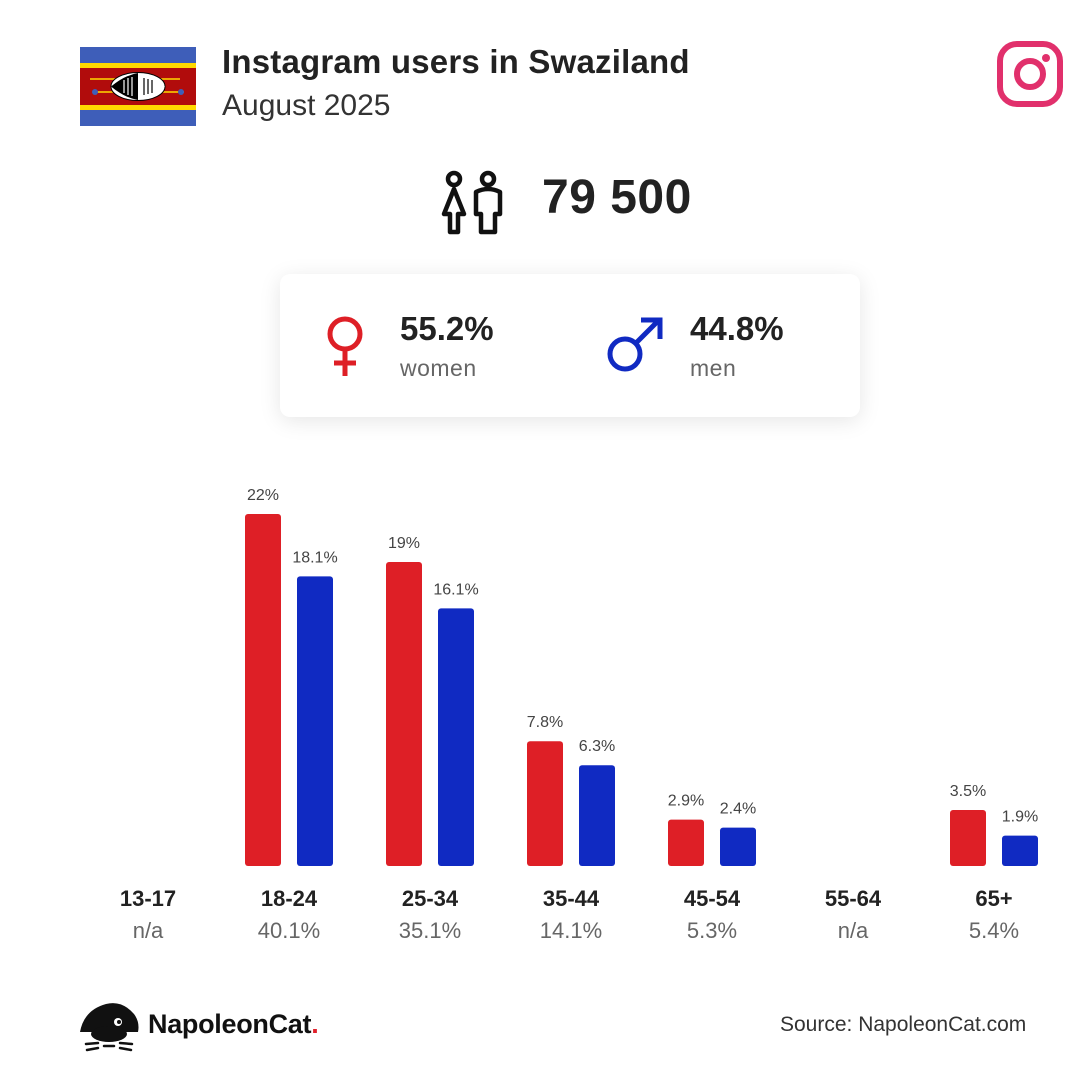 This screenshot has width=1080, height=1080. I want to click on male-symbol-icon, so click(635, 344).